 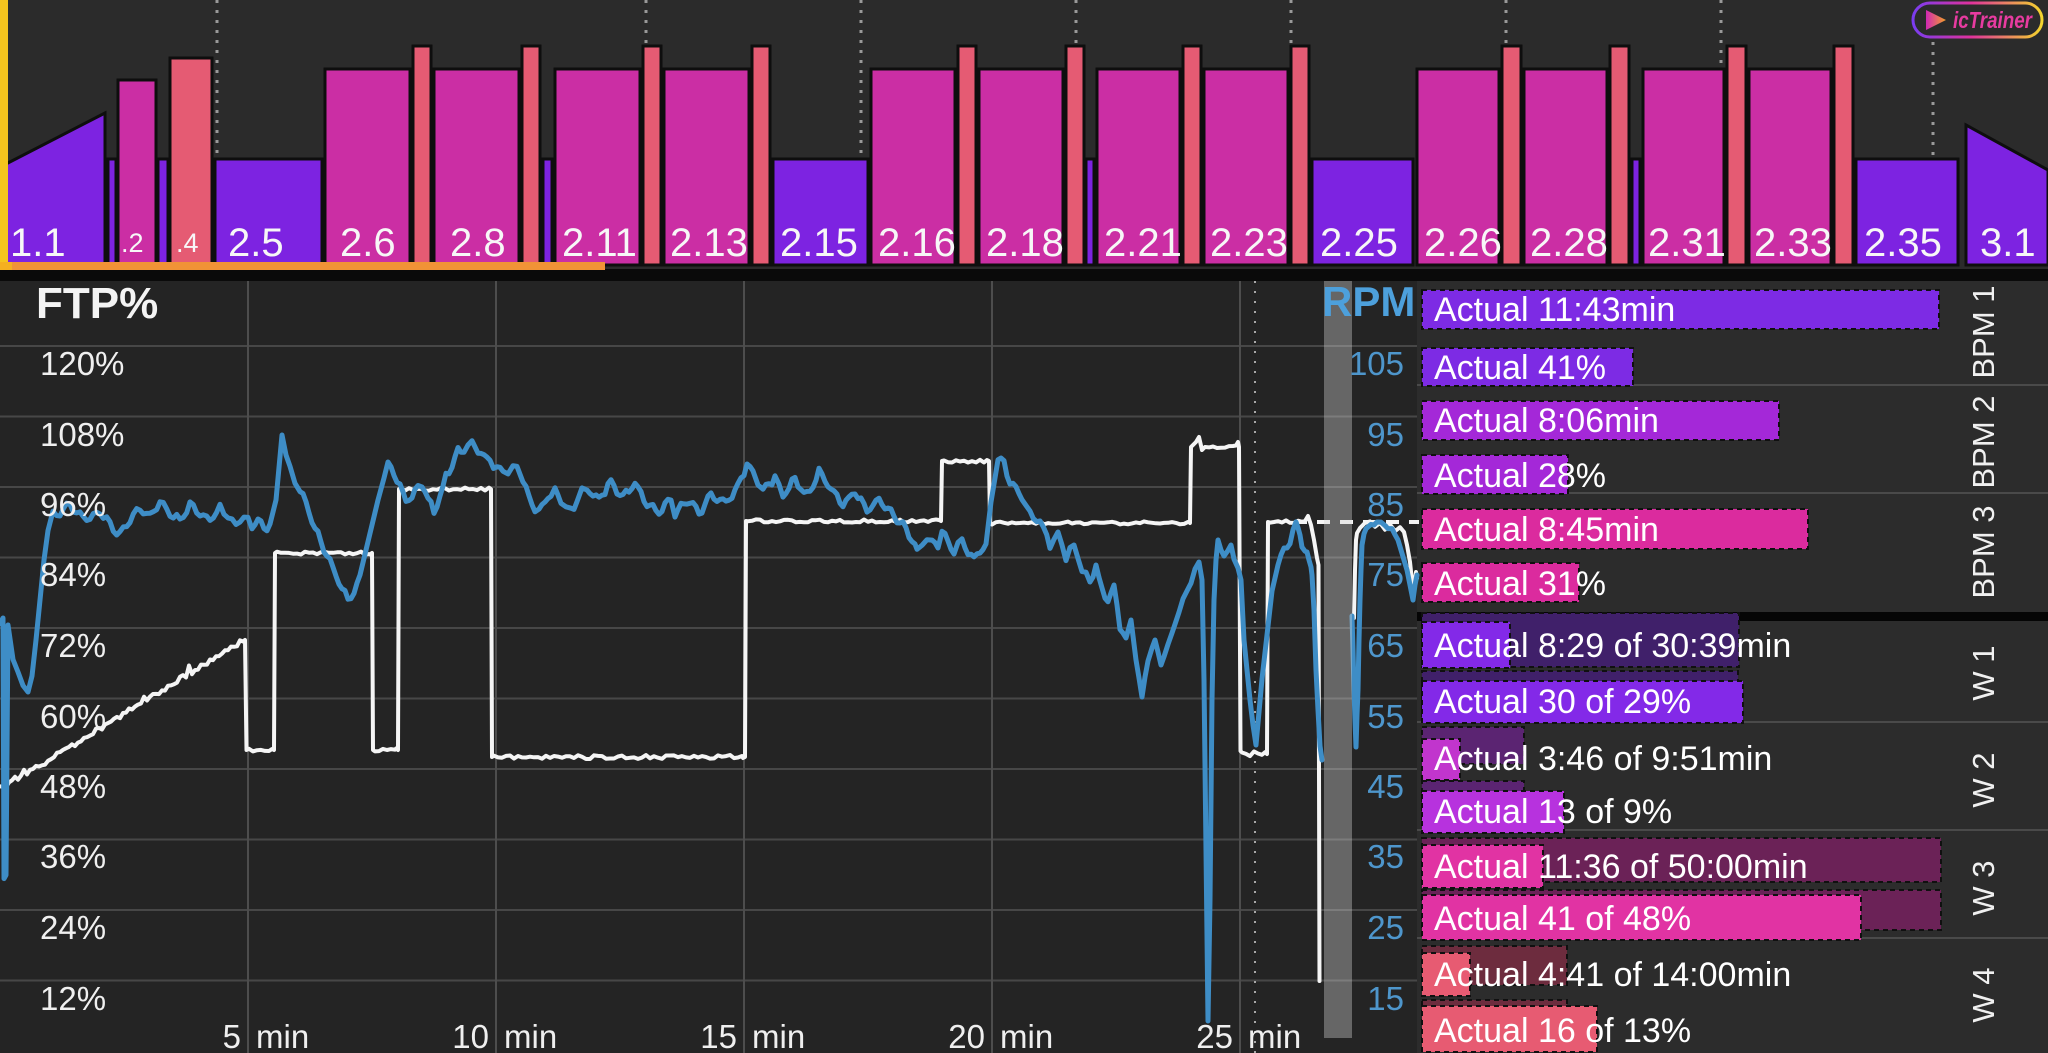 What do you see at coordinates (1983, 994) in the screenshot?
I see `svg-text: W 4` at bounding box center [1983, 994].